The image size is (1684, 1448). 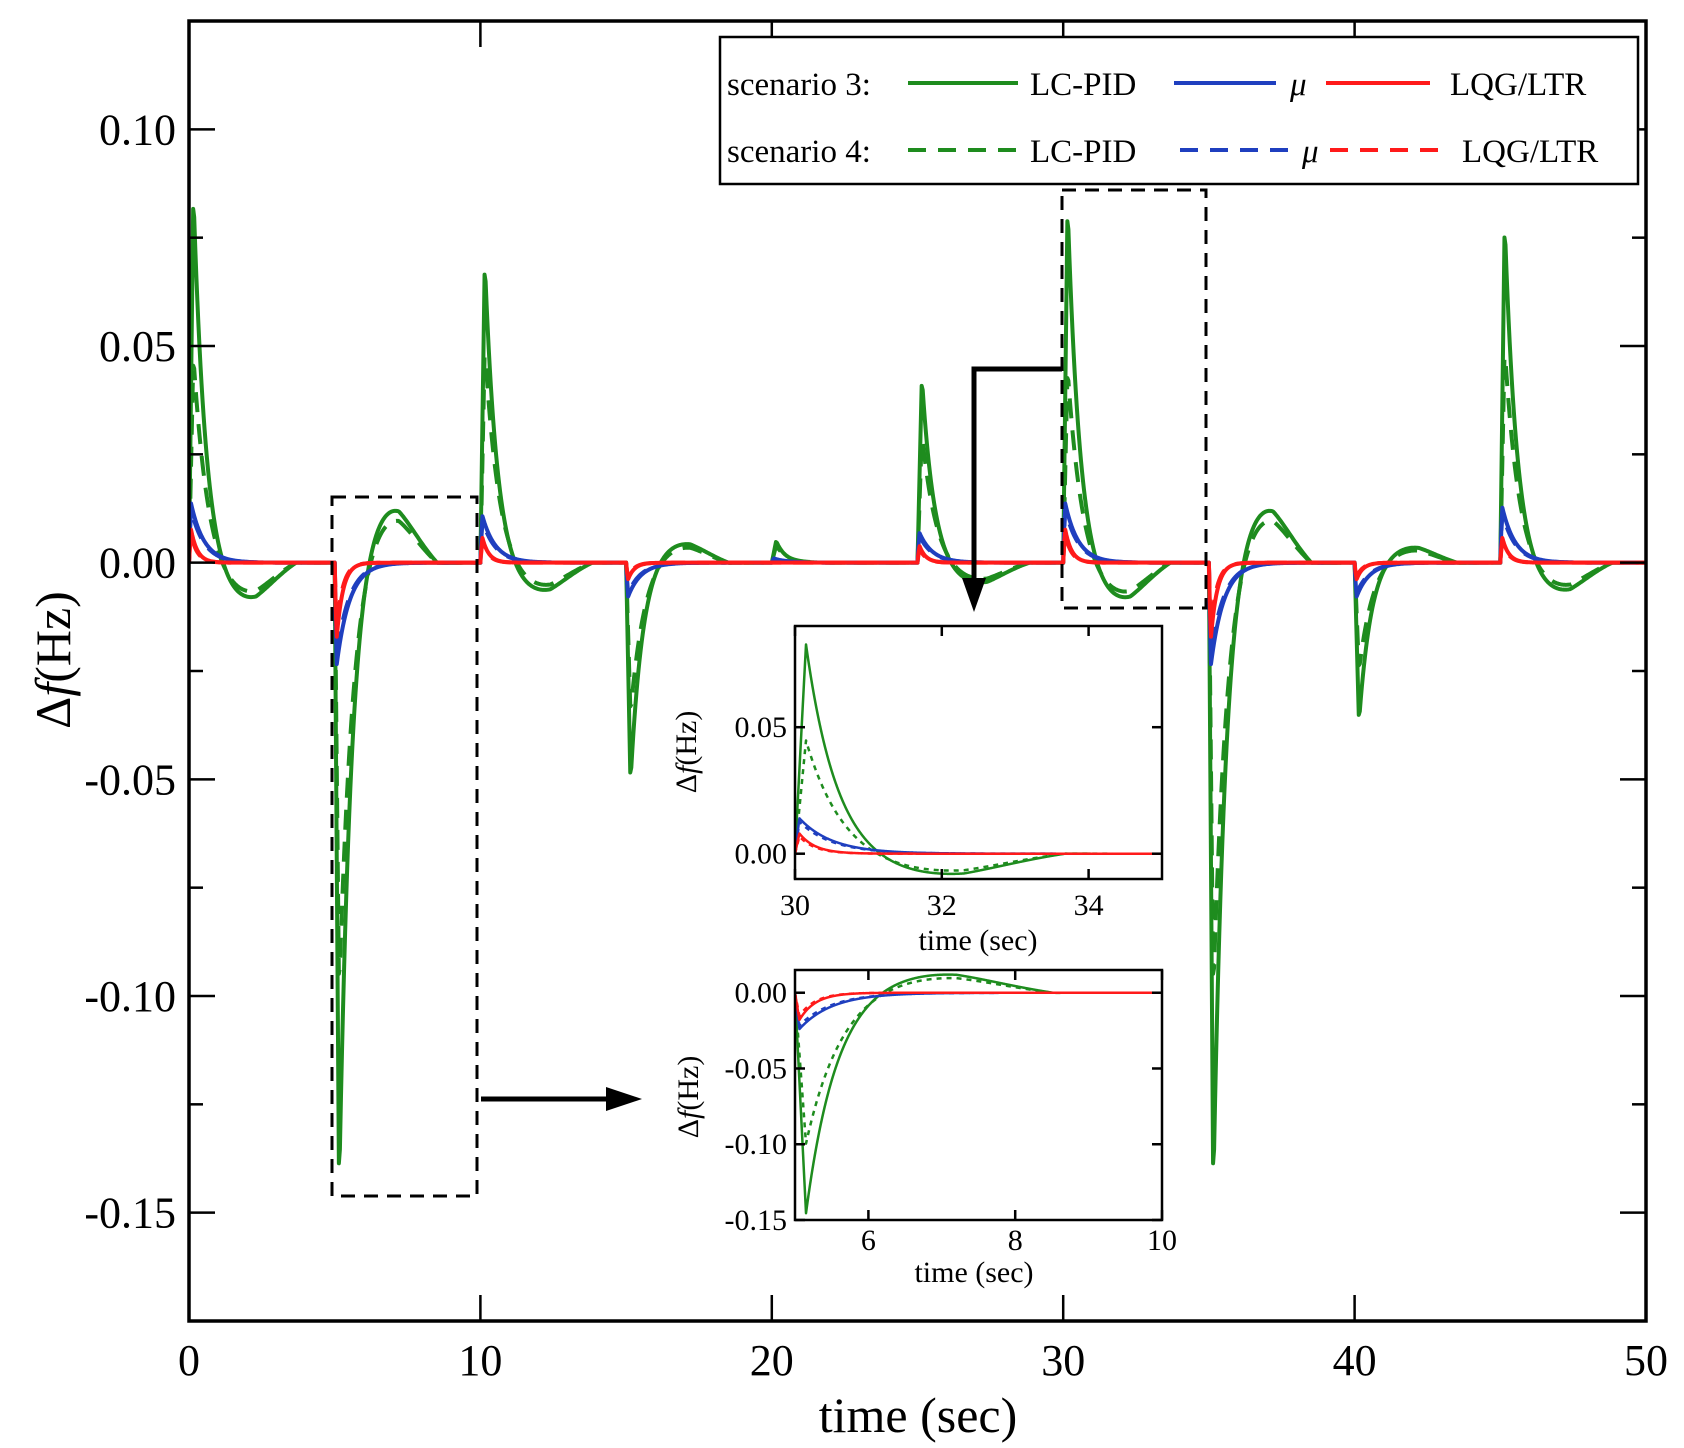 What do you see at coordinates (53, 637) in the screenshot?
I see `y-axis-label-unit: (Hz)` at bounding box center [53, 637].